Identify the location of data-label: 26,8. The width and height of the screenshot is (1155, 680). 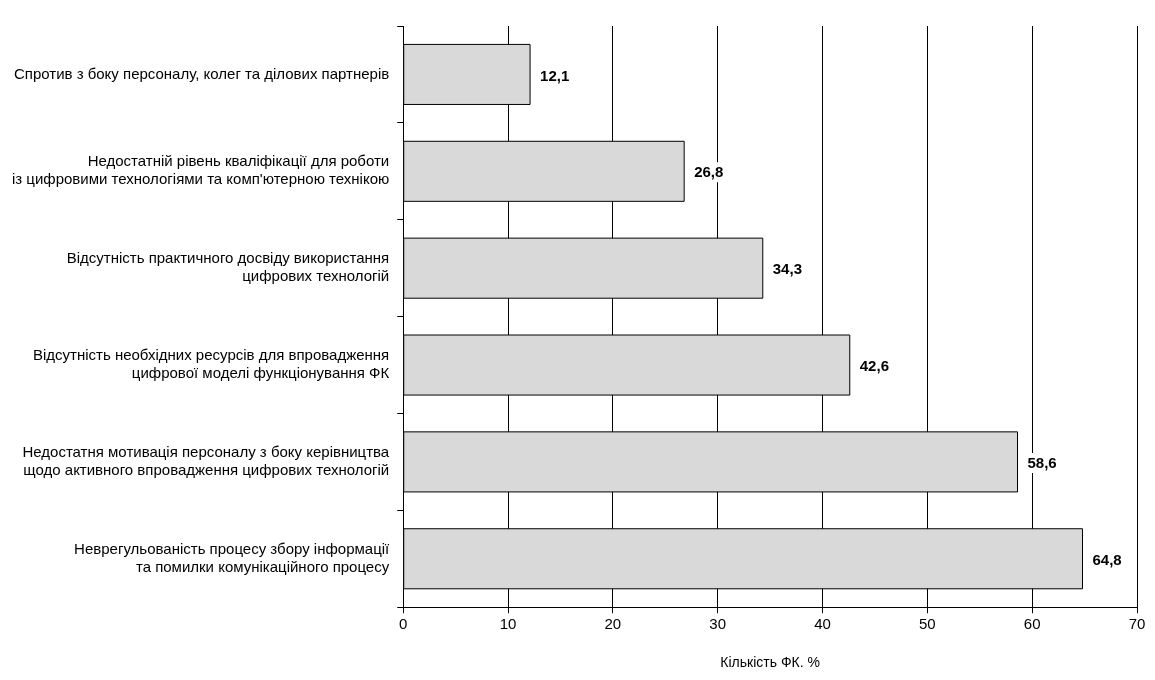
(709, 172).